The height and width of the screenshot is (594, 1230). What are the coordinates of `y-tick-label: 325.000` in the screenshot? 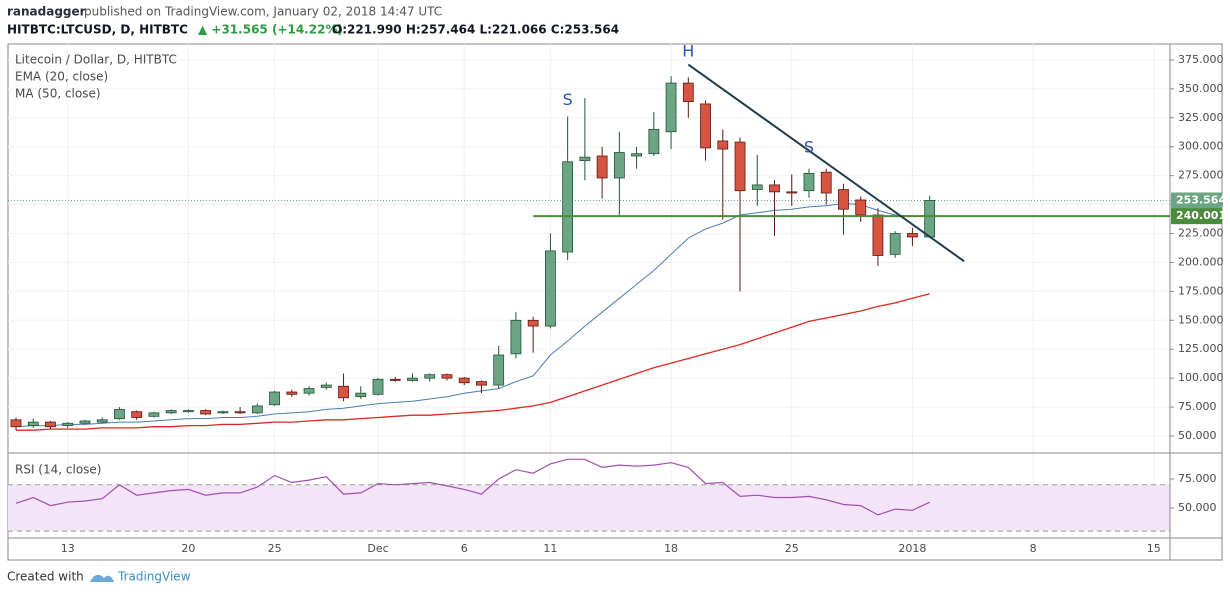 It's located at (1201, 117).